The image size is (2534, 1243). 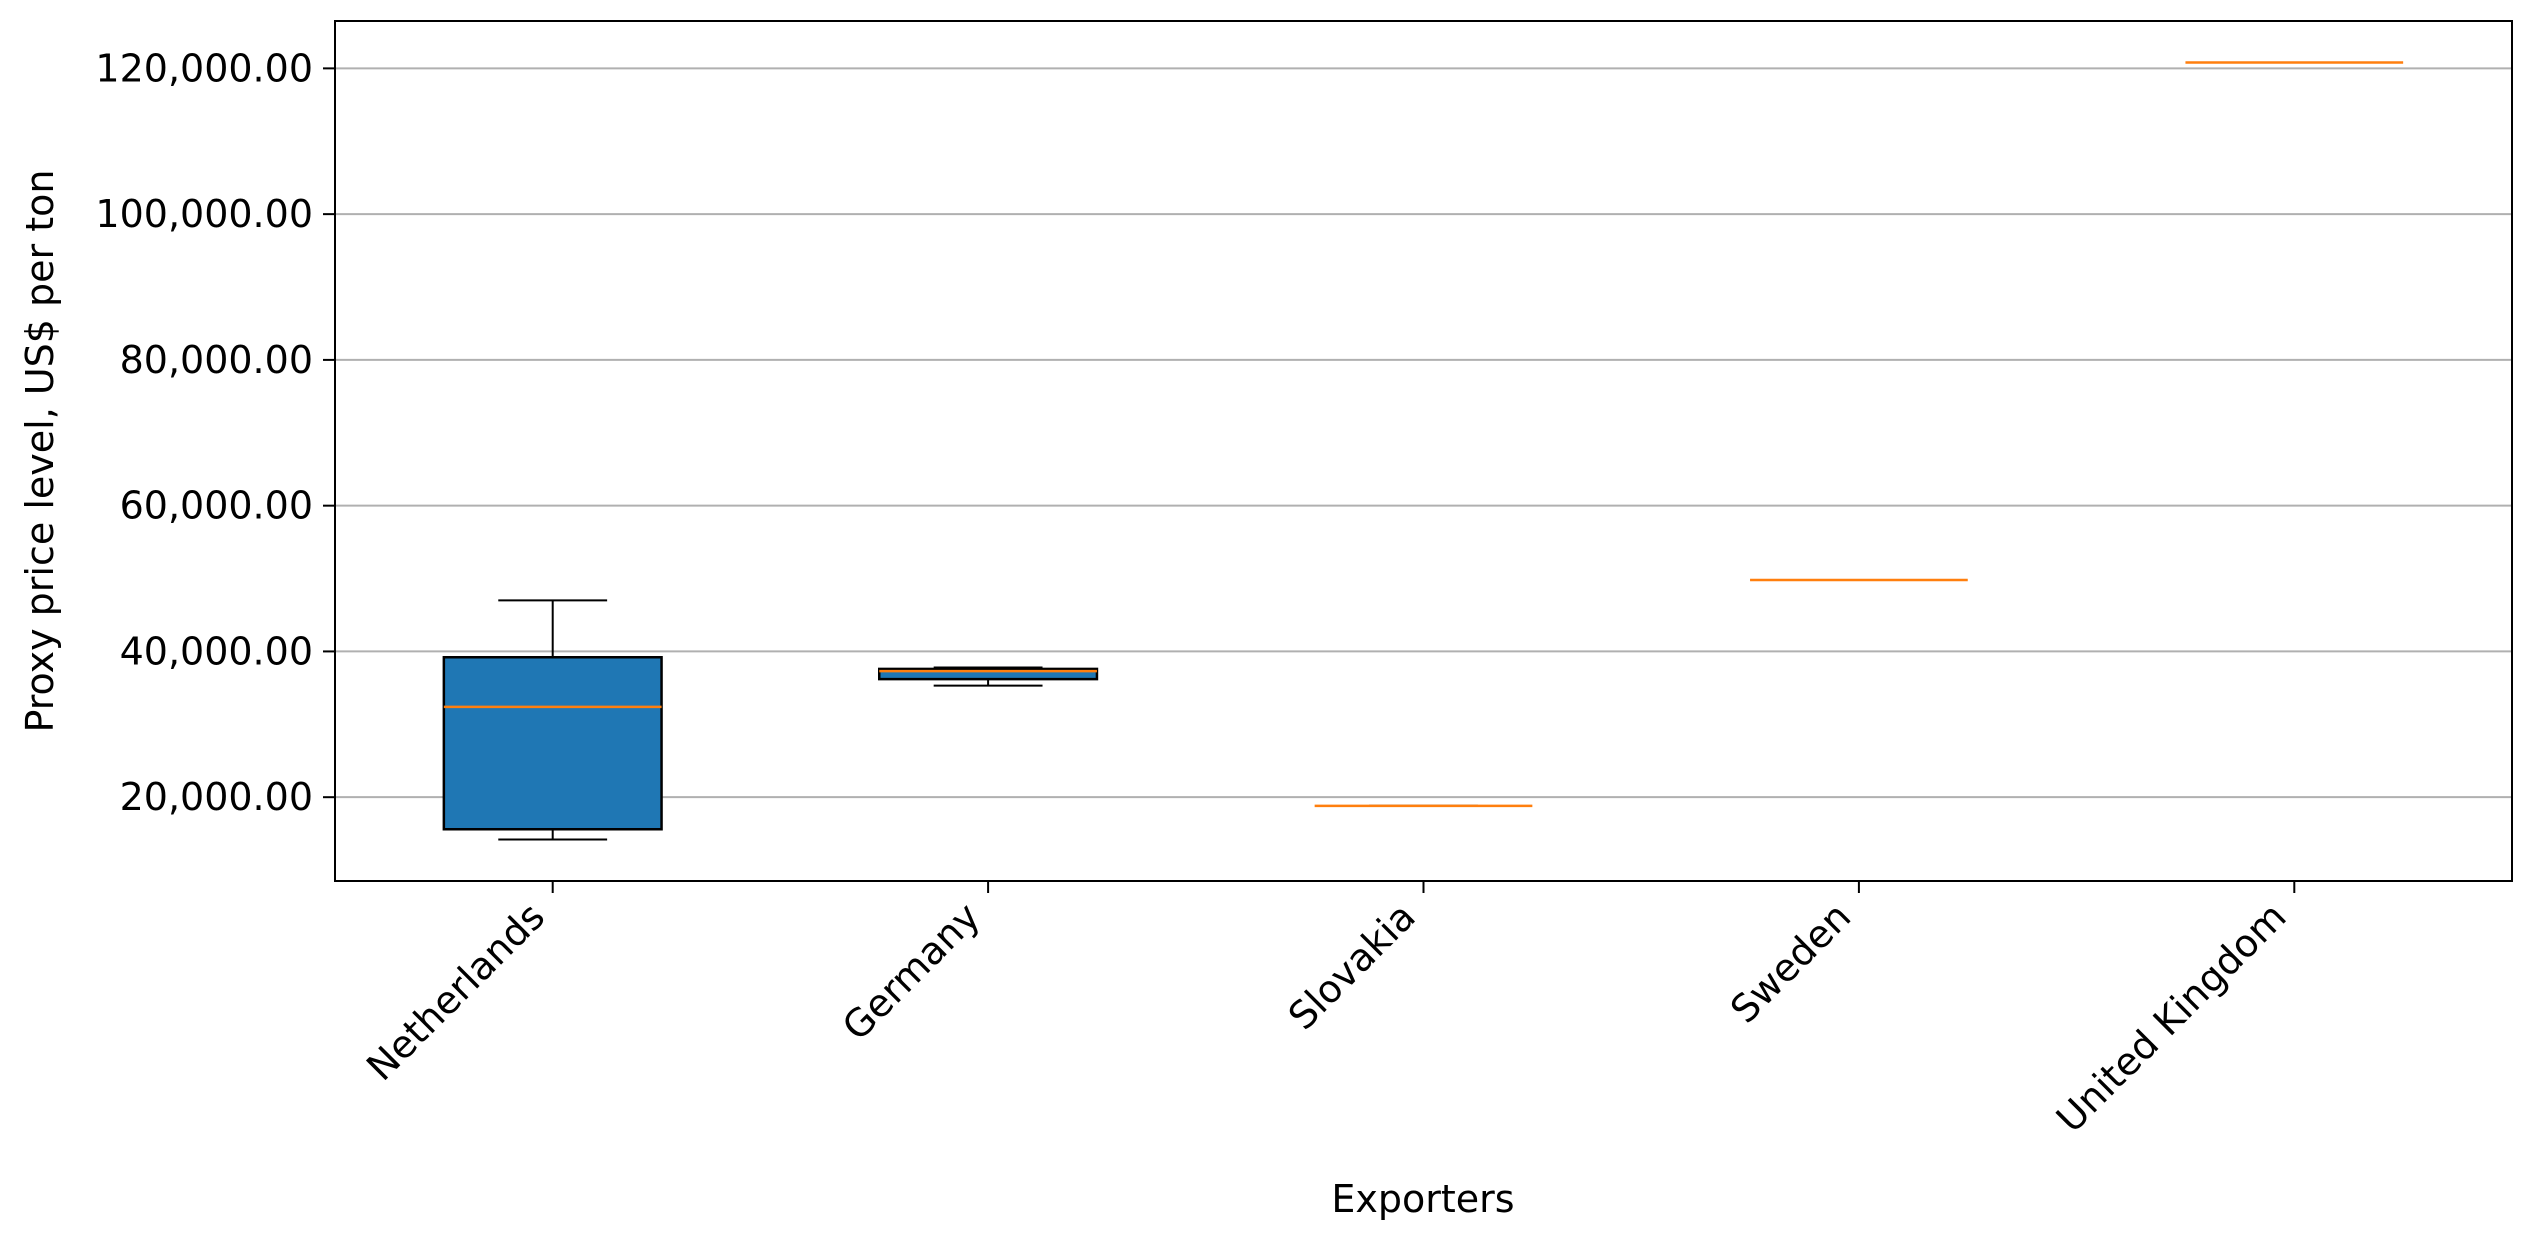 I want to click on x-tick-label: Germany, so click(x=911, y=971).